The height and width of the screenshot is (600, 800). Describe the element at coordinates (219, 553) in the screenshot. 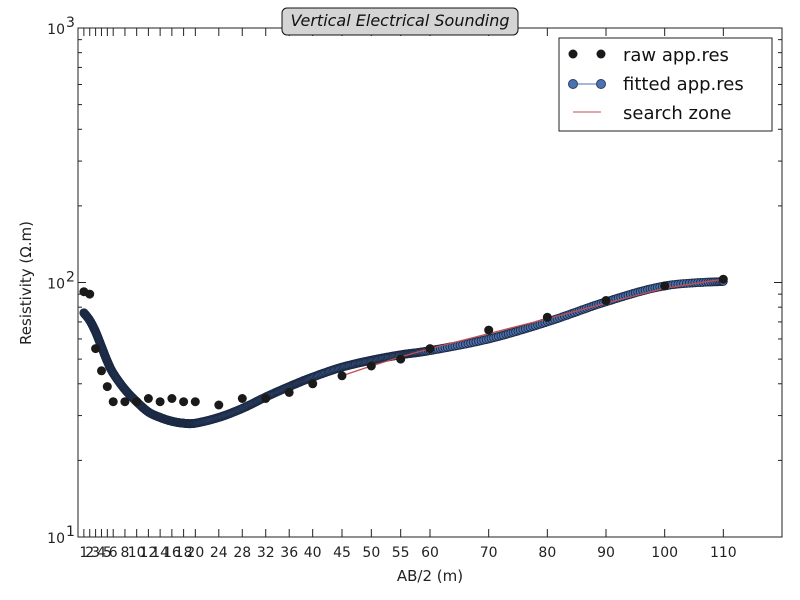

I see `x-tick-label: 24` at that location.